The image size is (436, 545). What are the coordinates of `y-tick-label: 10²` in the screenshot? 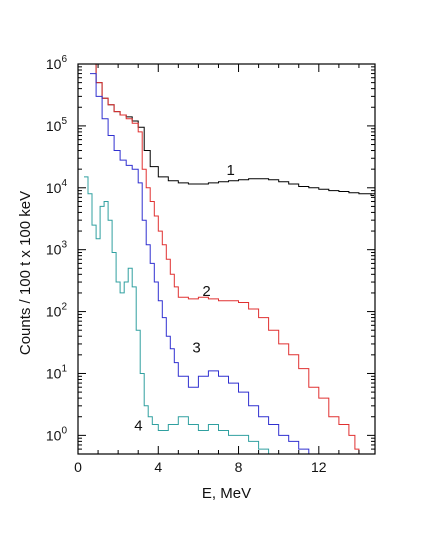 It's located at (57, 311).